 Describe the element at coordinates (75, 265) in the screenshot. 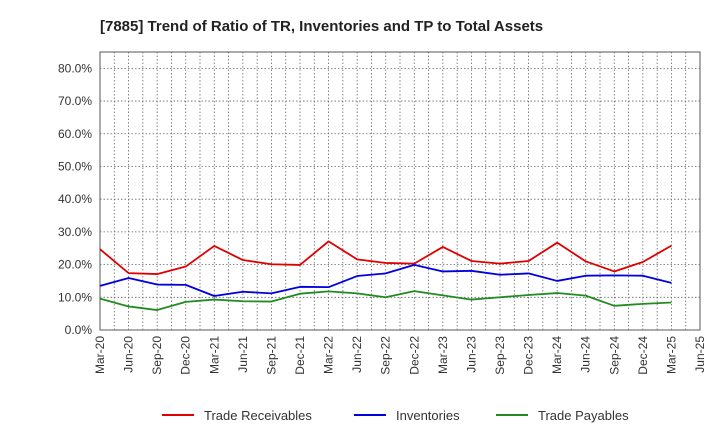

I see `y-tick-label: 20.0%` at that location.